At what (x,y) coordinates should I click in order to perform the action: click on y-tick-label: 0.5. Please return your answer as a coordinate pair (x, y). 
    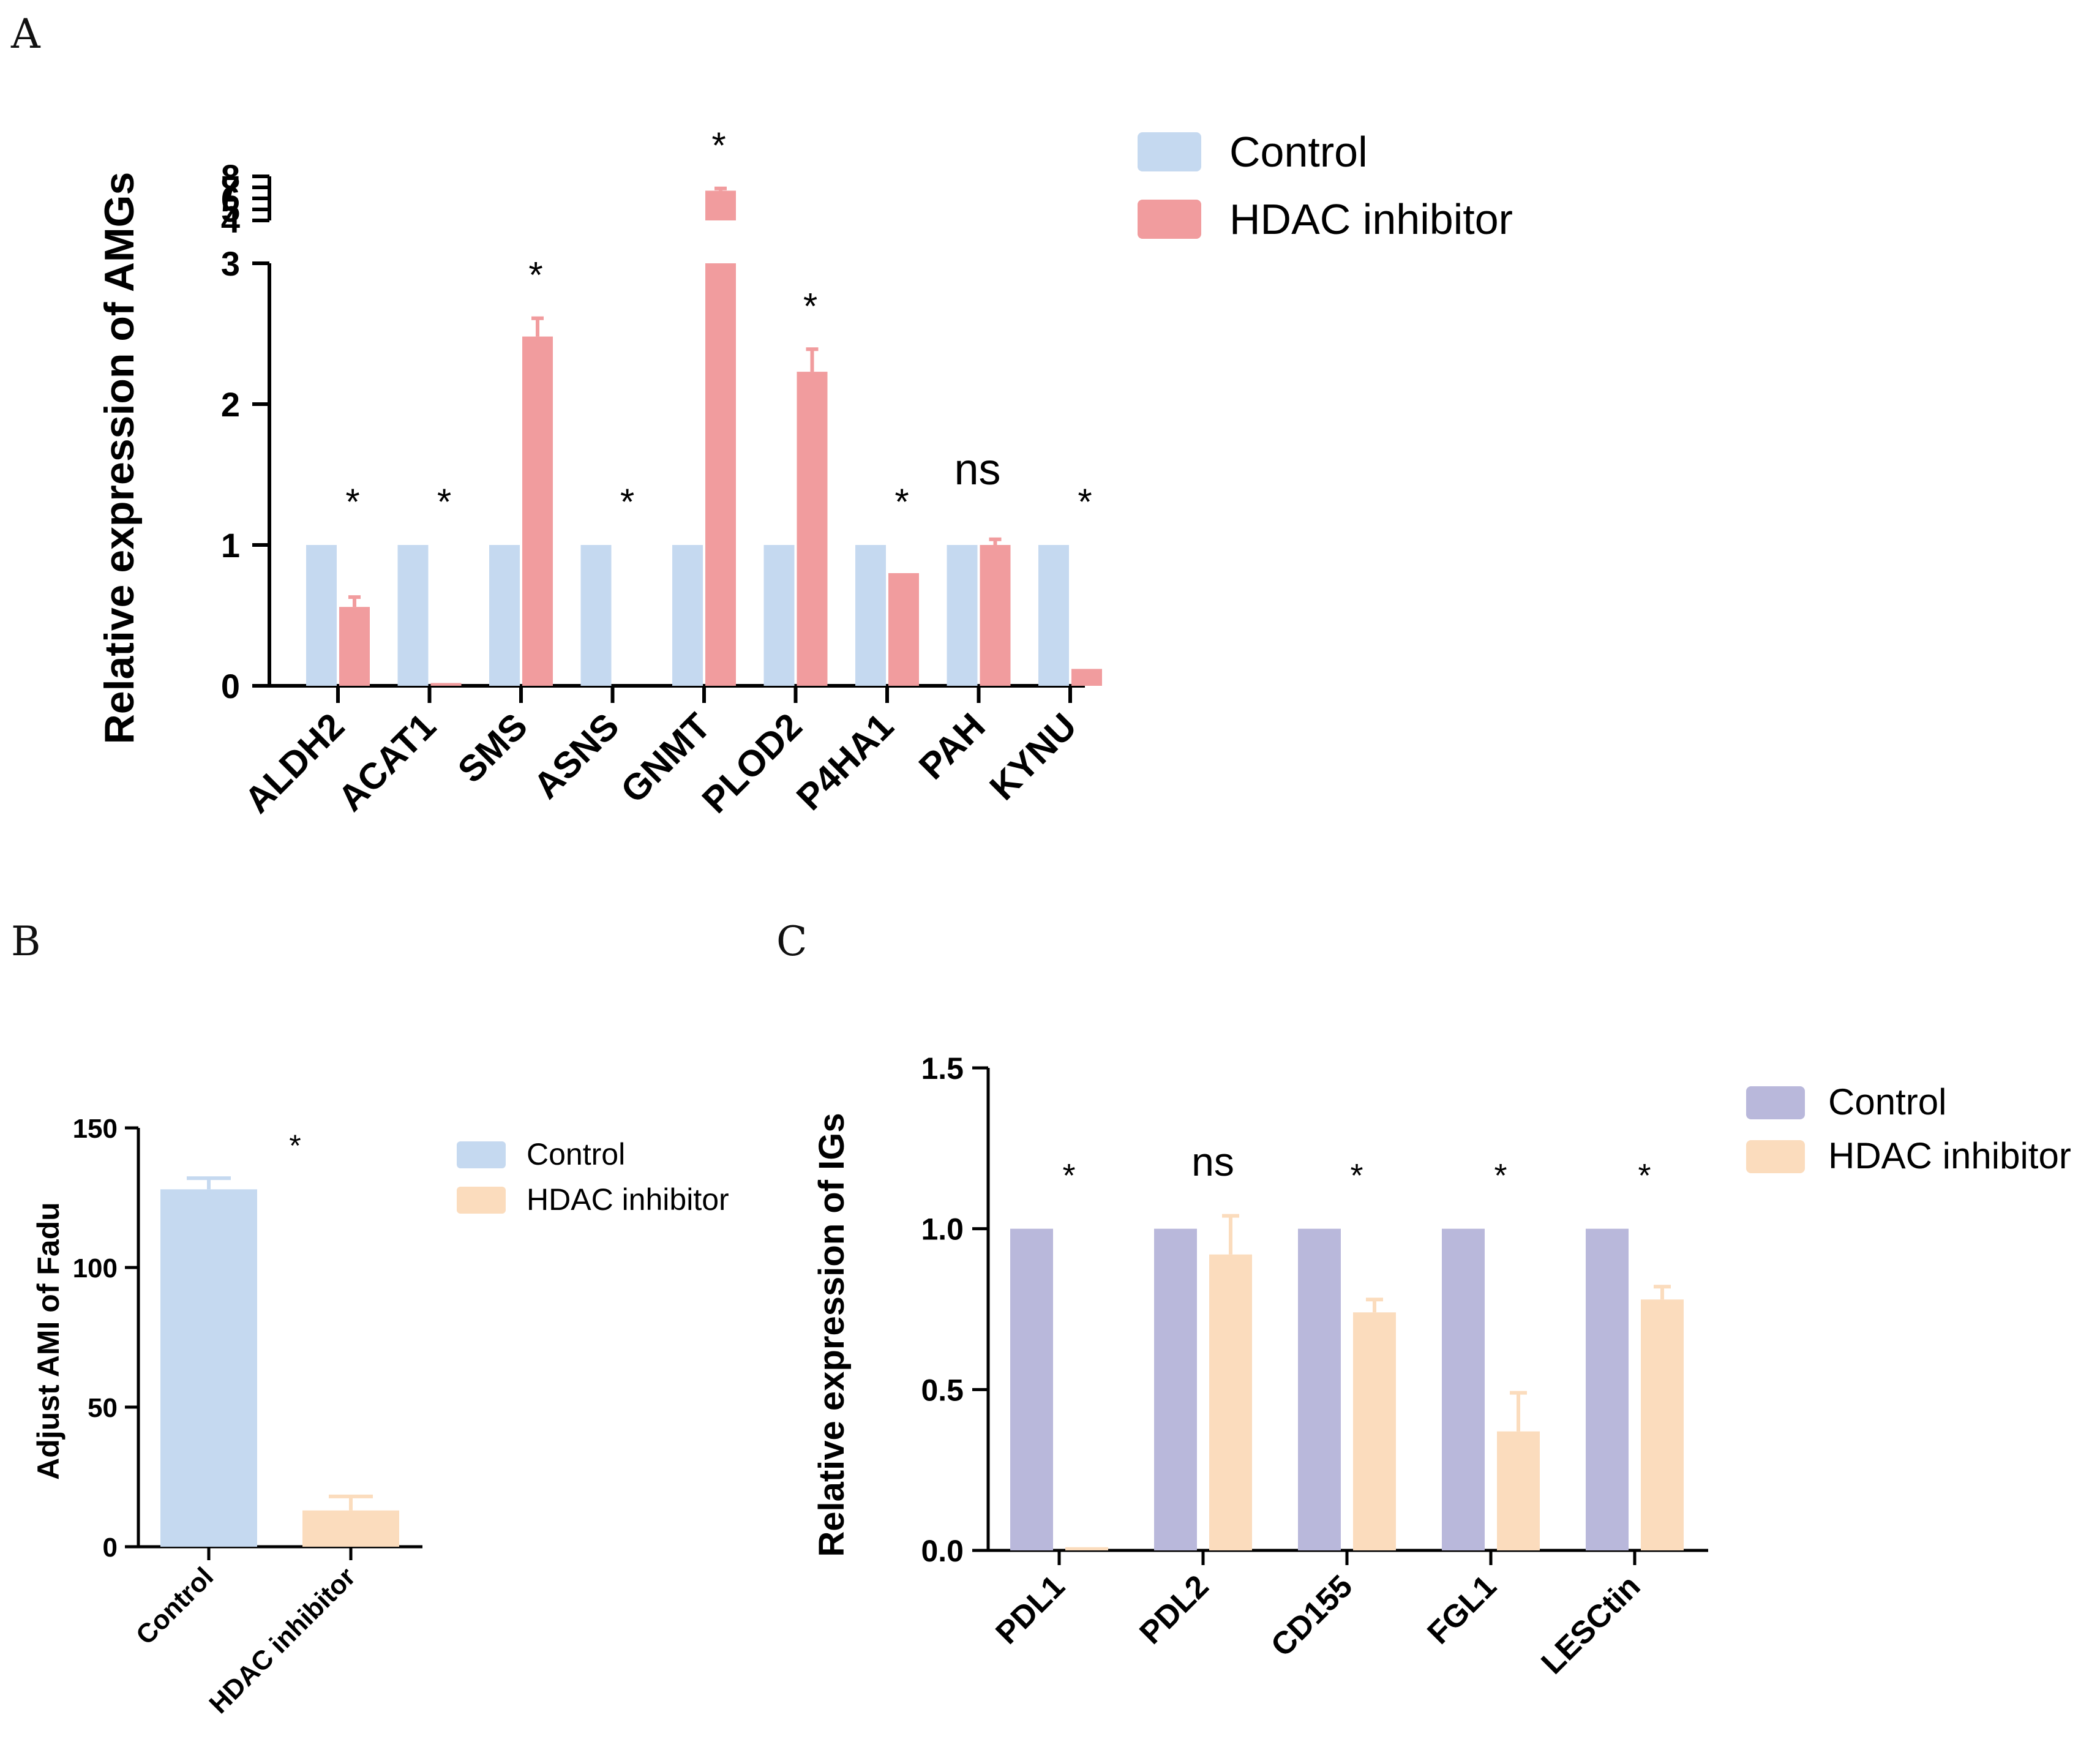
    Looking at the image, I should click on (943, 1390).